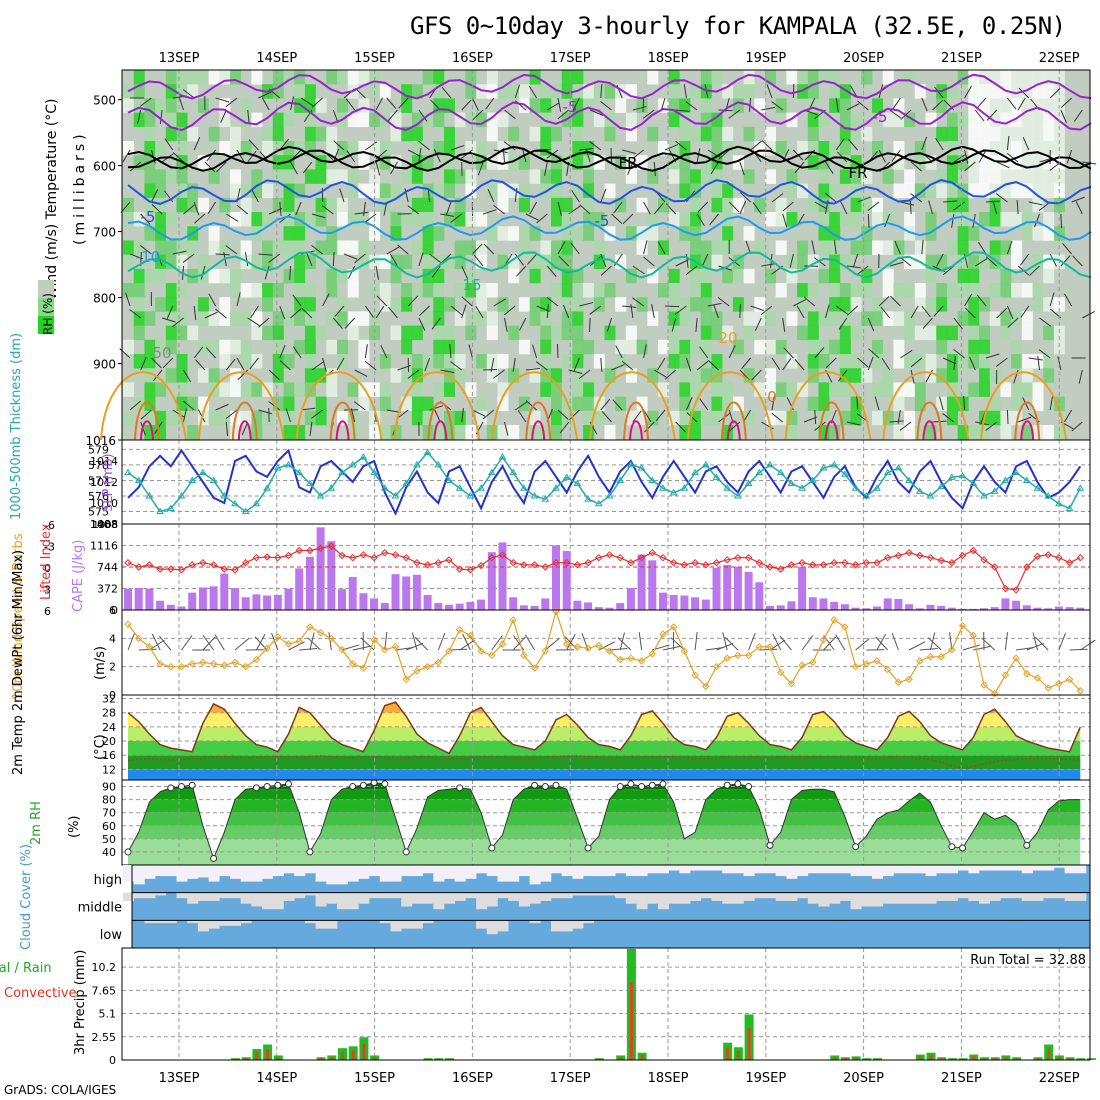  Describe the element at coordinates (112, 667) in the screenshot. I see `wind-tick: 2` at that location.